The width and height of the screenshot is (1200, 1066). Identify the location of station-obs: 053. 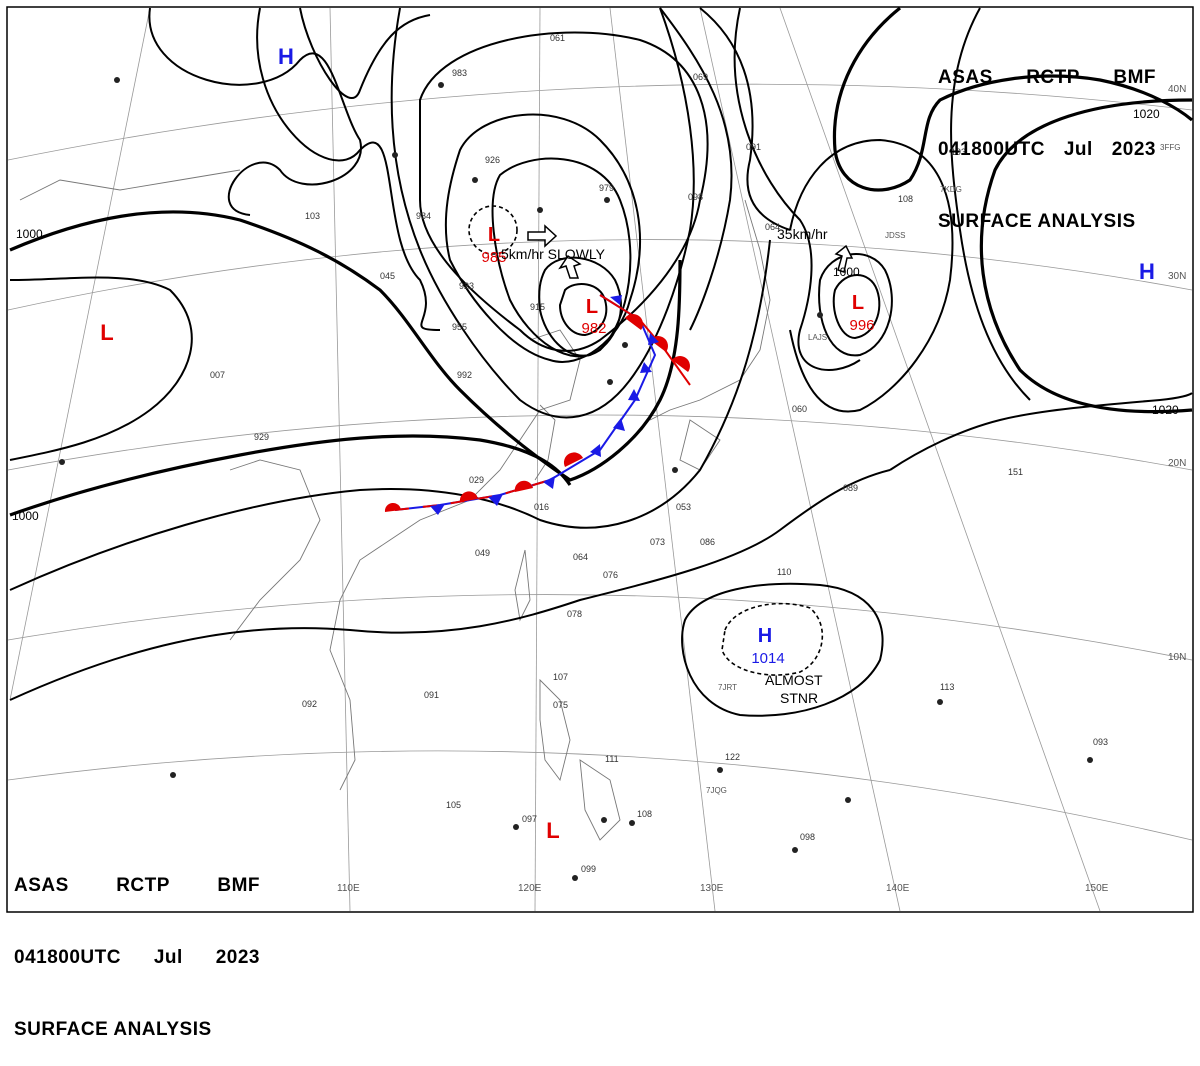
(683, 507).